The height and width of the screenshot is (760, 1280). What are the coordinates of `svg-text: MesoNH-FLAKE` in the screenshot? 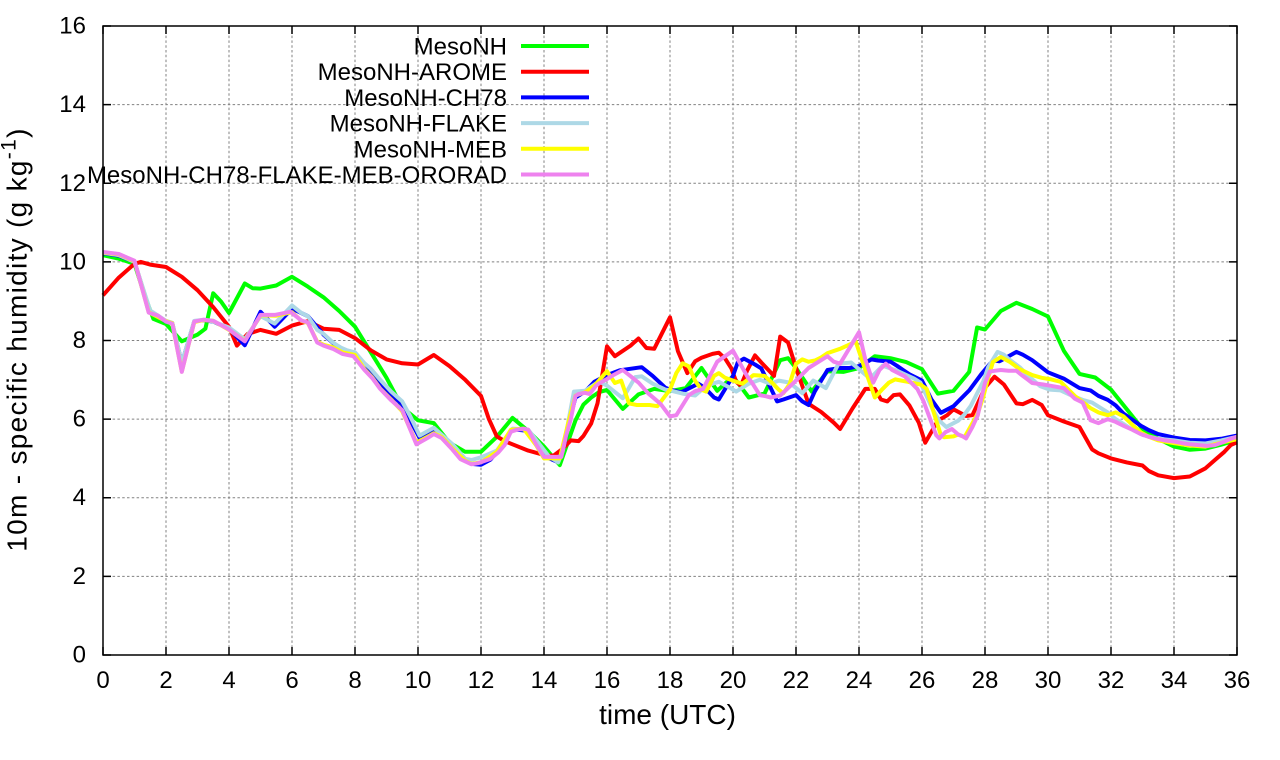 It's located at (418, 124).